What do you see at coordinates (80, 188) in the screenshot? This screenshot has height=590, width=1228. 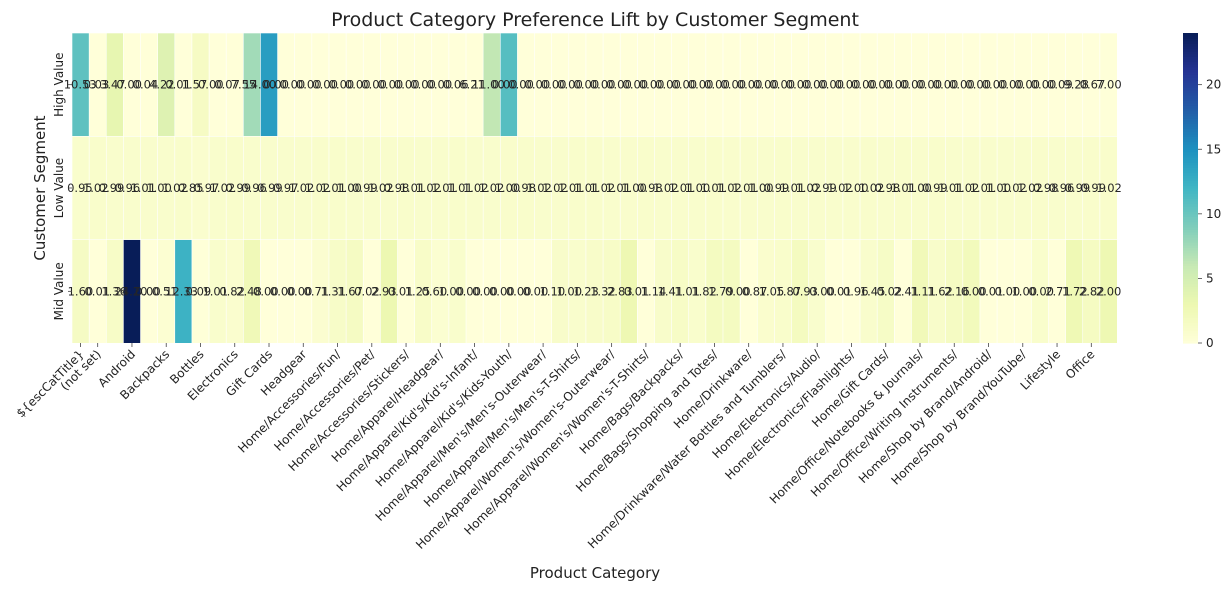 I see `cell-value-label: 0.95` at bounding box center [80, 188].